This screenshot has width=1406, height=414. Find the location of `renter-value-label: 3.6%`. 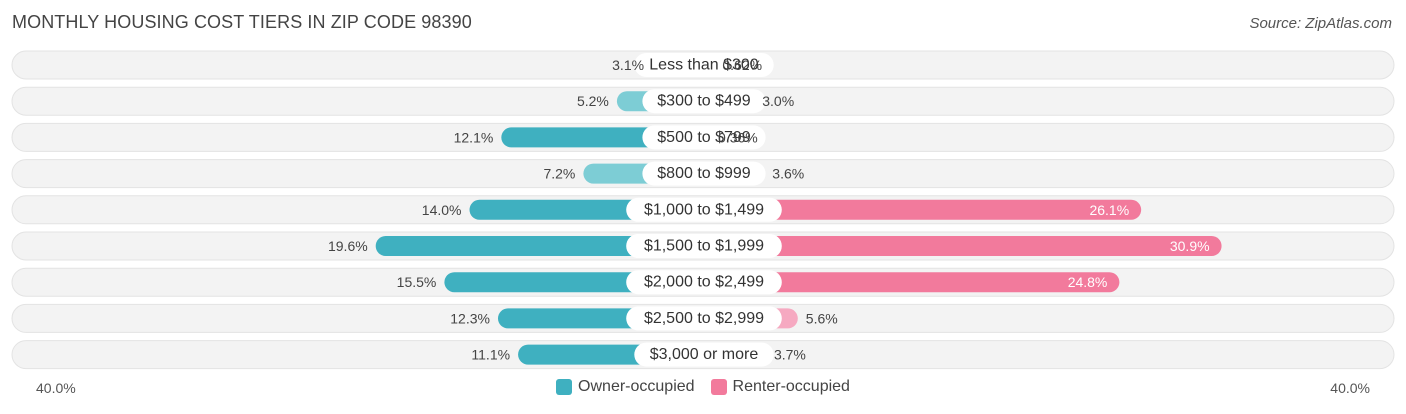

renter-value-label: 3.6% is located at coordinates (788, 174).